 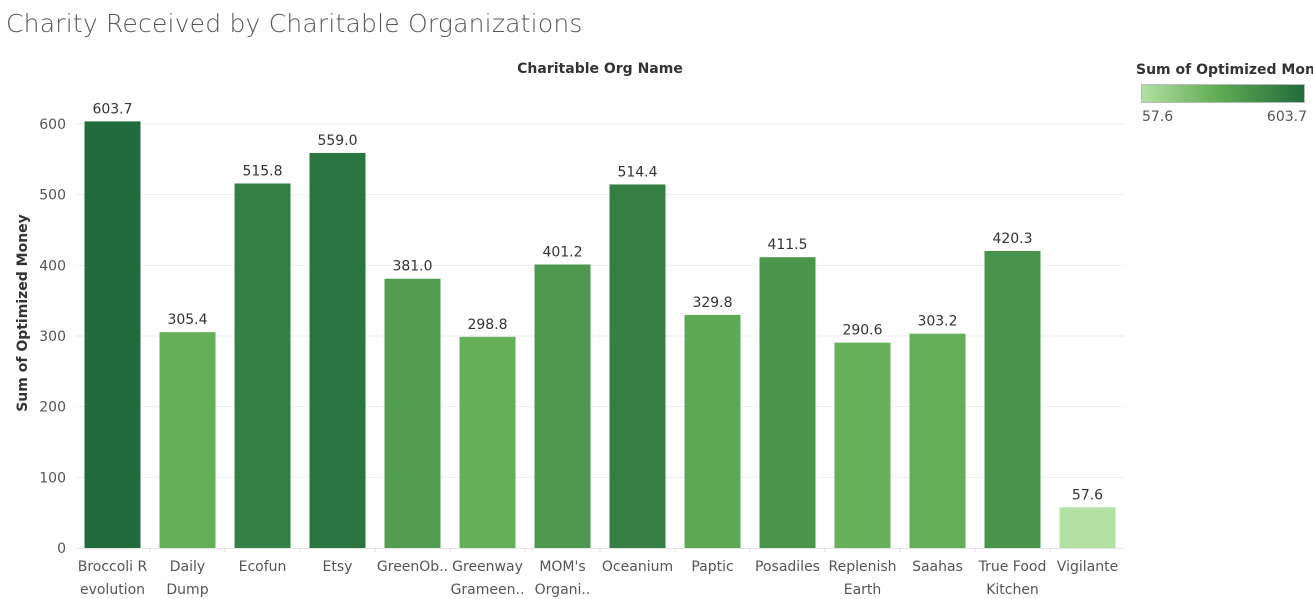 What do you see at coordinates (563, 590) in the screenshot?
I see `x-tick-label: Organi..` at bounding box center [563, 590].